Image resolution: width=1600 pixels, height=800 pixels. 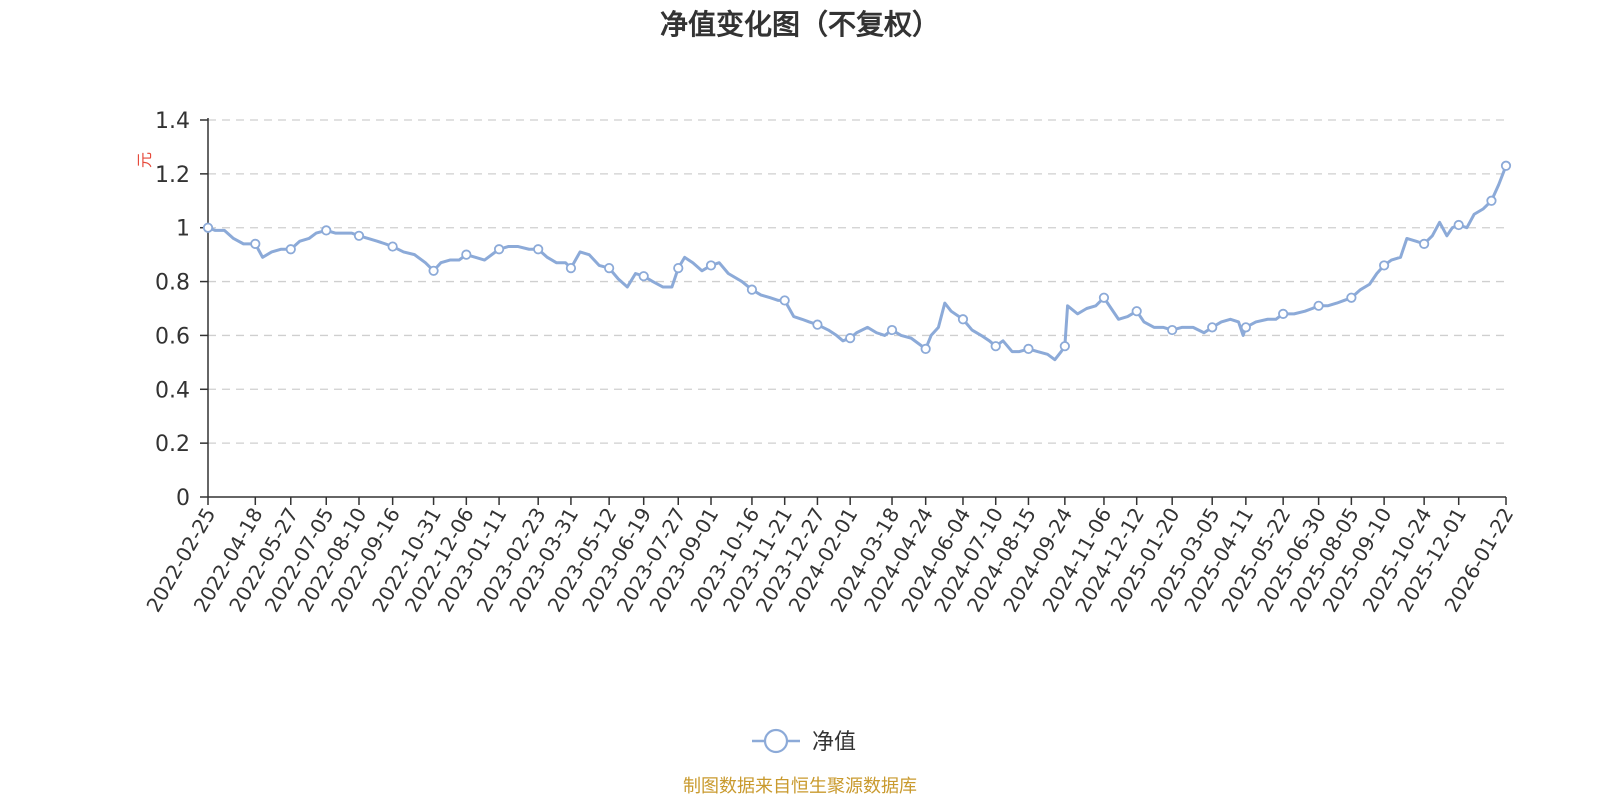 What do you see at coordinates (804, 741) in the screenshot?
I see `legend: 净值` at bounding box center [804, 741].